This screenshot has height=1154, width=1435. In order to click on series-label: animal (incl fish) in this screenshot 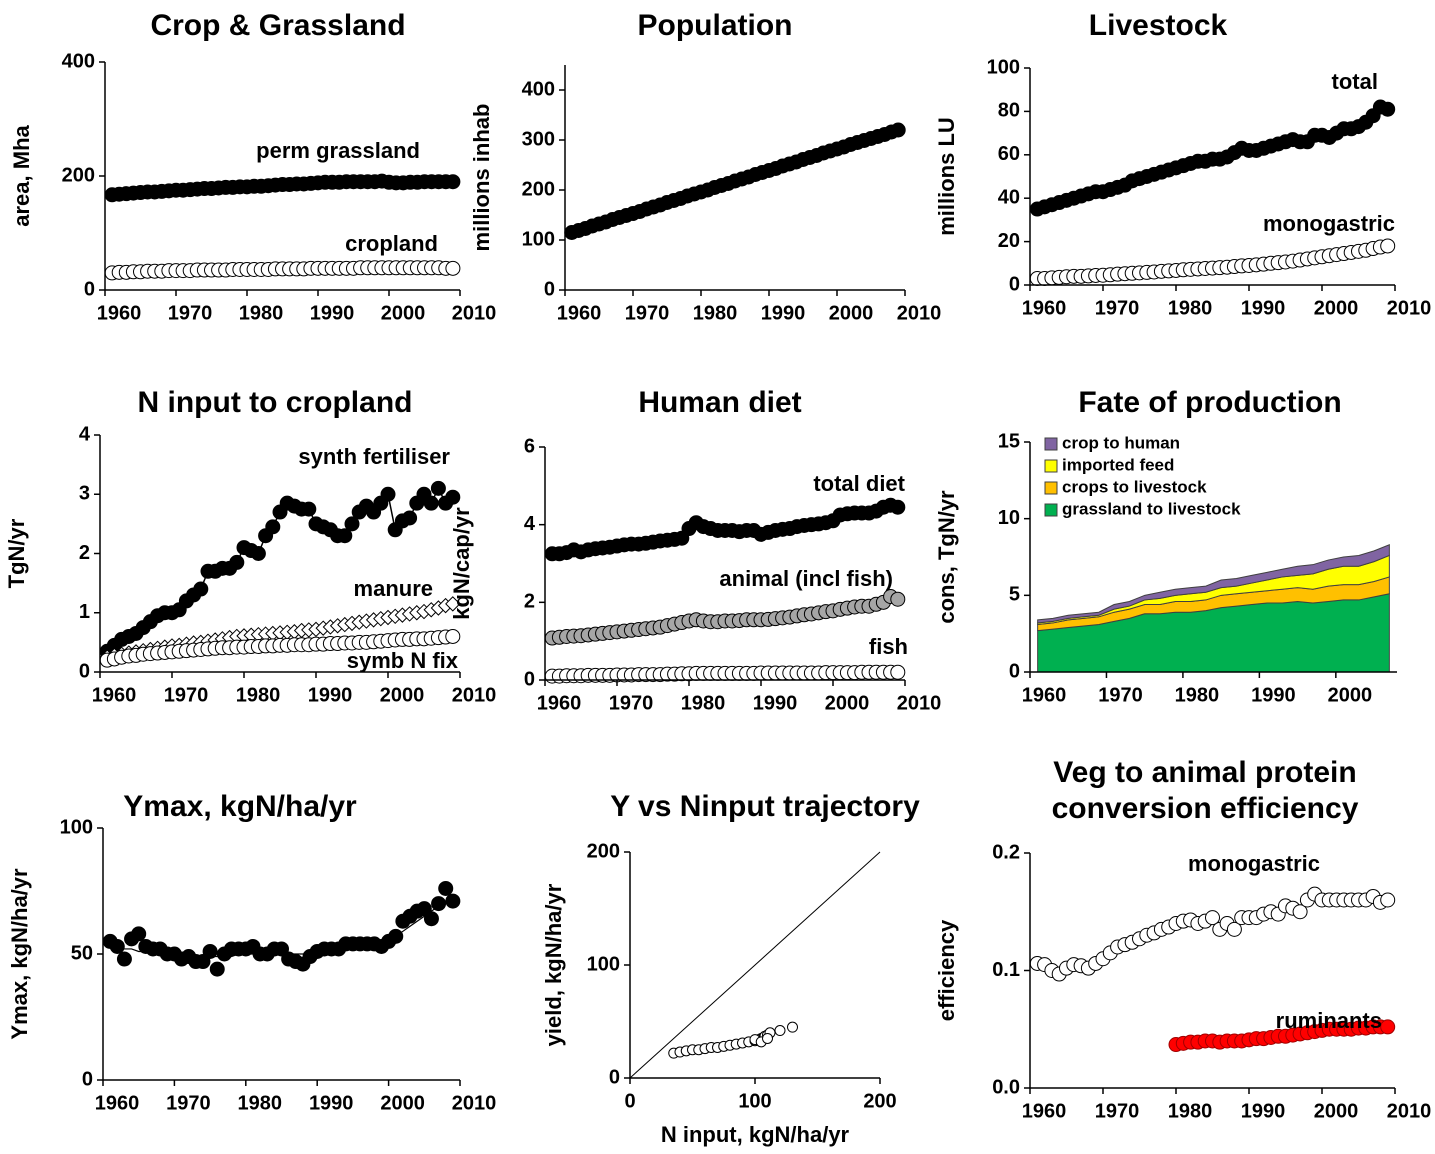, I will do `click(806, 578)`.